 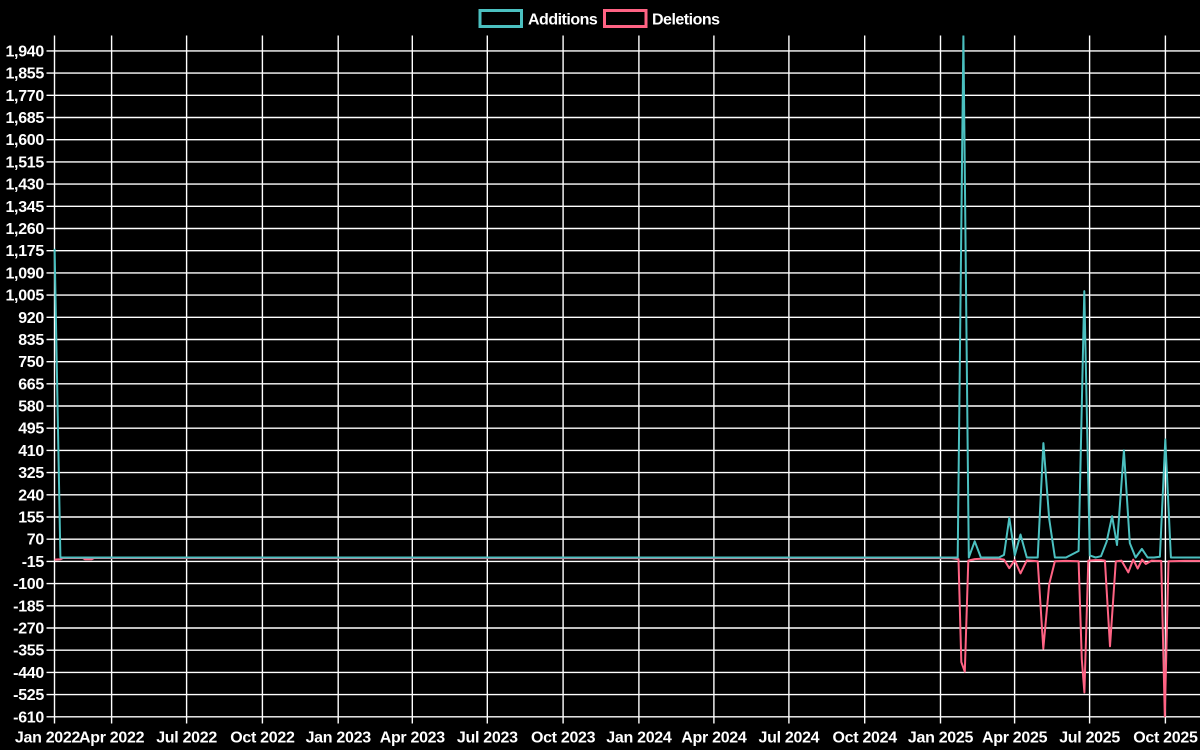 I want to click on svg-text: 665, so click(x=31, y=384).